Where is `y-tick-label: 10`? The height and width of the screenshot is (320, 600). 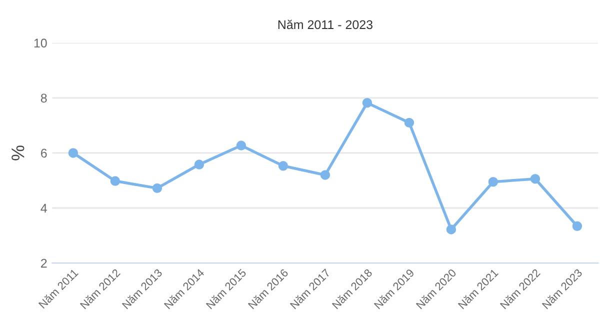
y-tick-label: 10 is located at coordinates (40, 43).